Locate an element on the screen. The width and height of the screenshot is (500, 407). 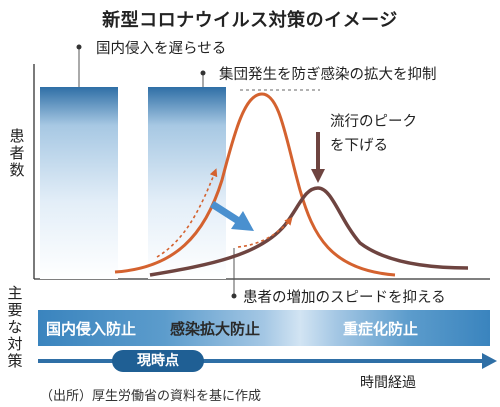
annotation-peak-line-1: 流行のピーク is located at coordinates (373, 122).